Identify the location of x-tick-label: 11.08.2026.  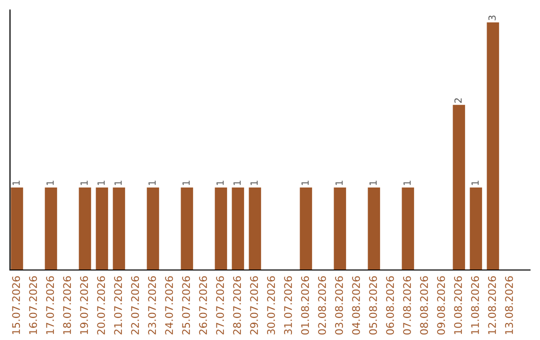
(475, 305).